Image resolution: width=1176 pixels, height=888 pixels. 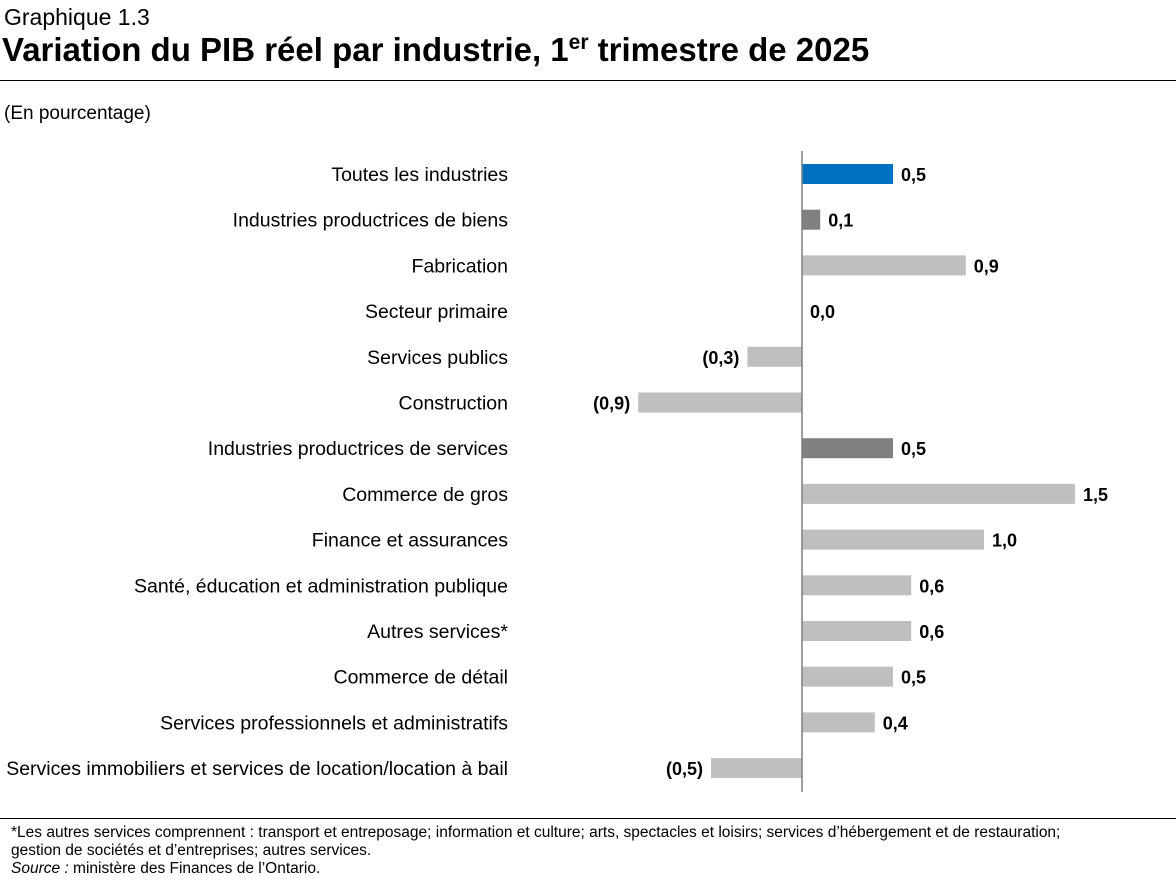 What do you see at coordinates (588, 818) in the screenshot?
I see `footer-rule` at bounding box center [588, 818].